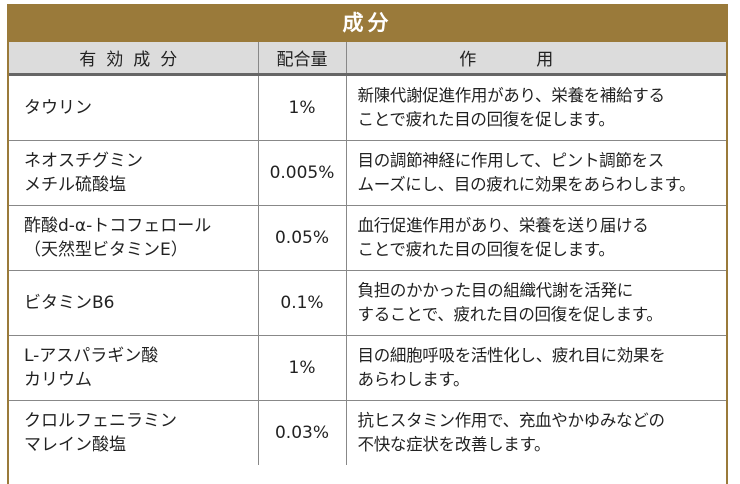 The height and width of the screenshot is (484, 740). I want to click on ingredient-name: L-アスパラギン酸 カリウム, so click(133, 368).